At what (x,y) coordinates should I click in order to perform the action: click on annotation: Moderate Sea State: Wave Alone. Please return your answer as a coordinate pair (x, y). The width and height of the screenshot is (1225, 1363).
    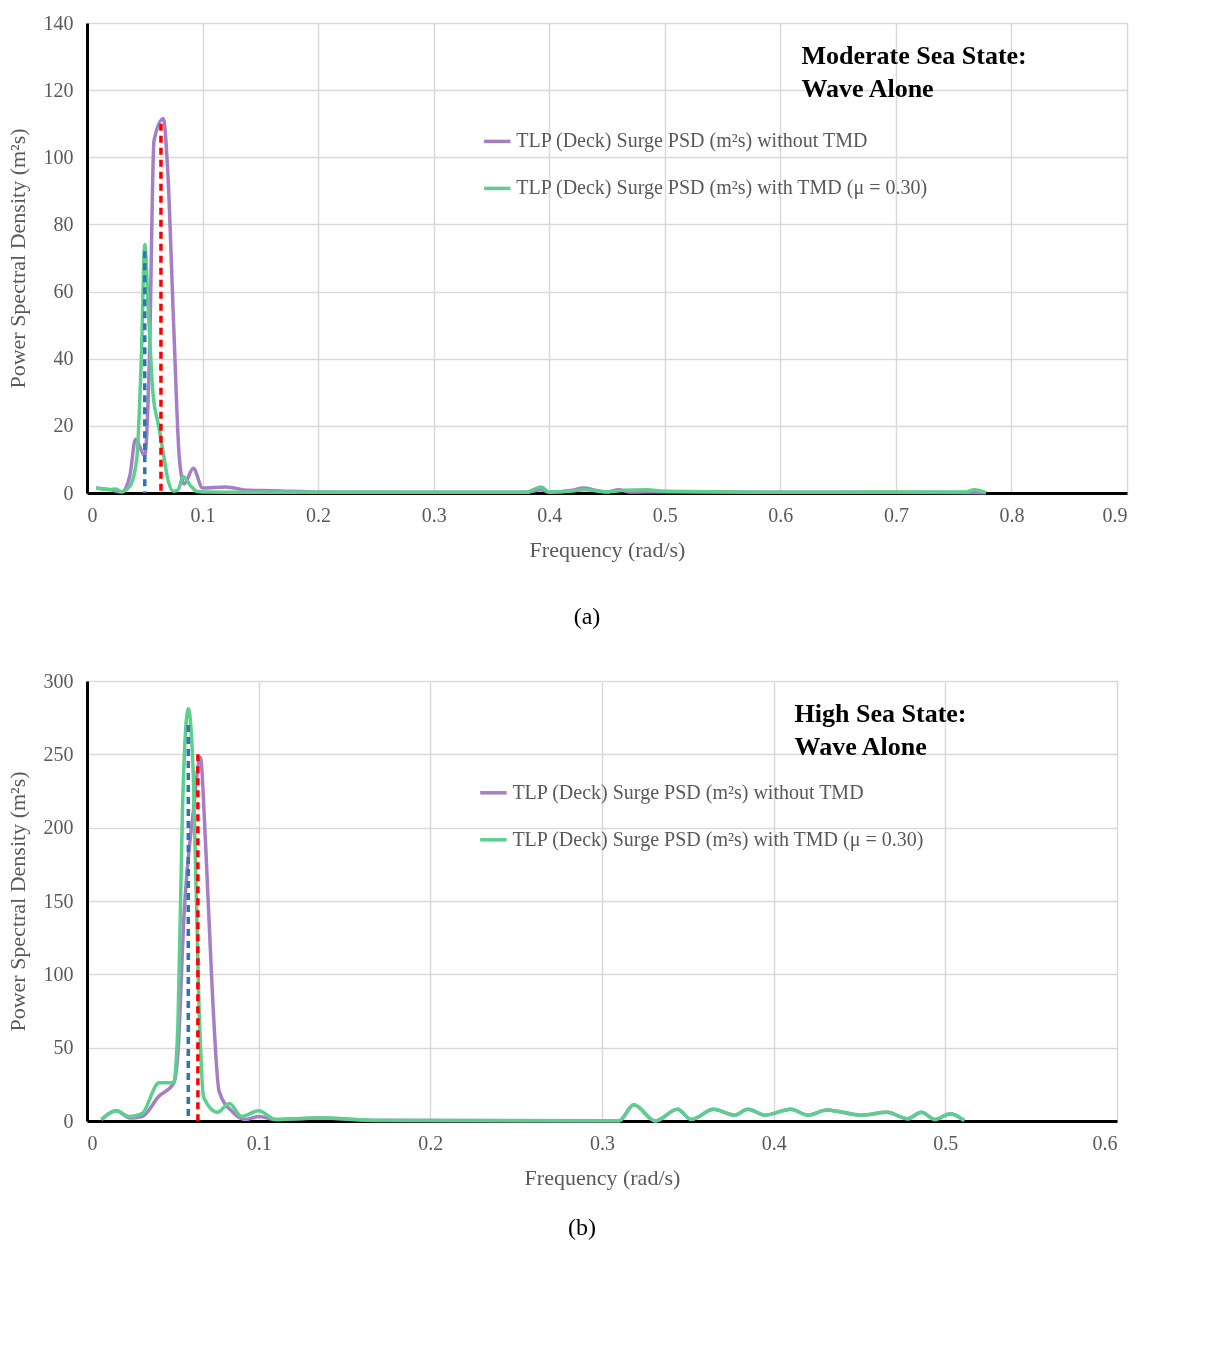
    Looking at the image, I should click on (914, 72).